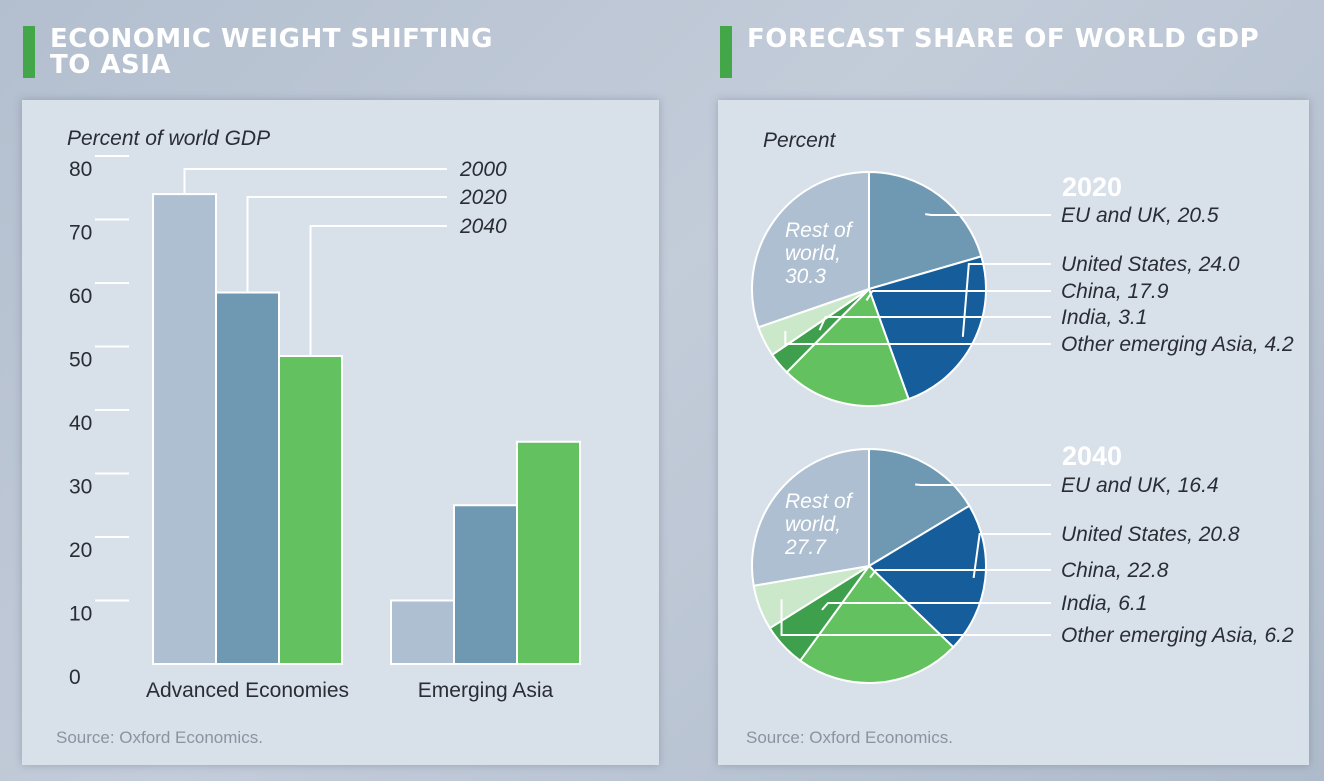  I want to click on right-heading: FORECAST SHARE OF WORLD GDP, so click(989, 52).